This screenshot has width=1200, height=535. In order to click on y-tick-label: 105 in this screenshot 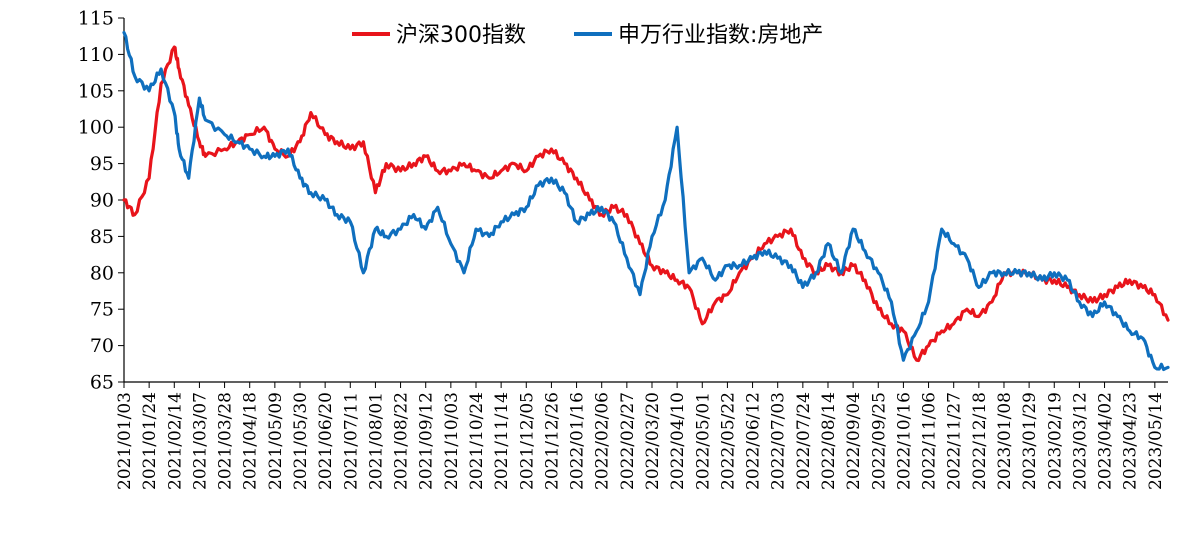, I will do `click(96, 91)`.